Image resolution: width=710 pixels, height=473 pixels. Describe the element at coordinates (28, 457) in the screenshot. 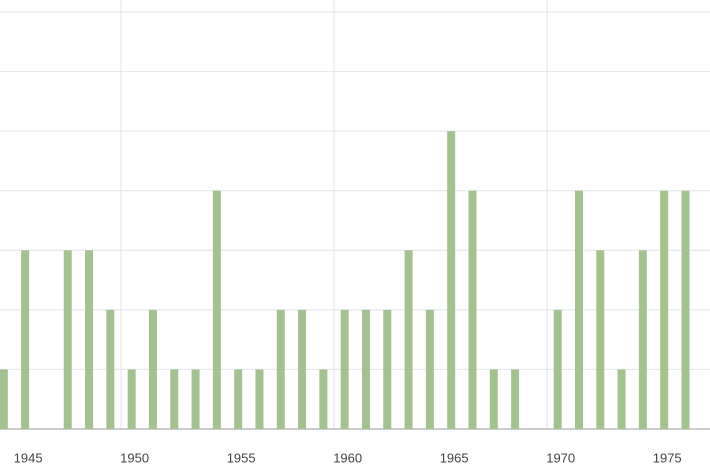

I see `x-tick-label: 1945` at that location.